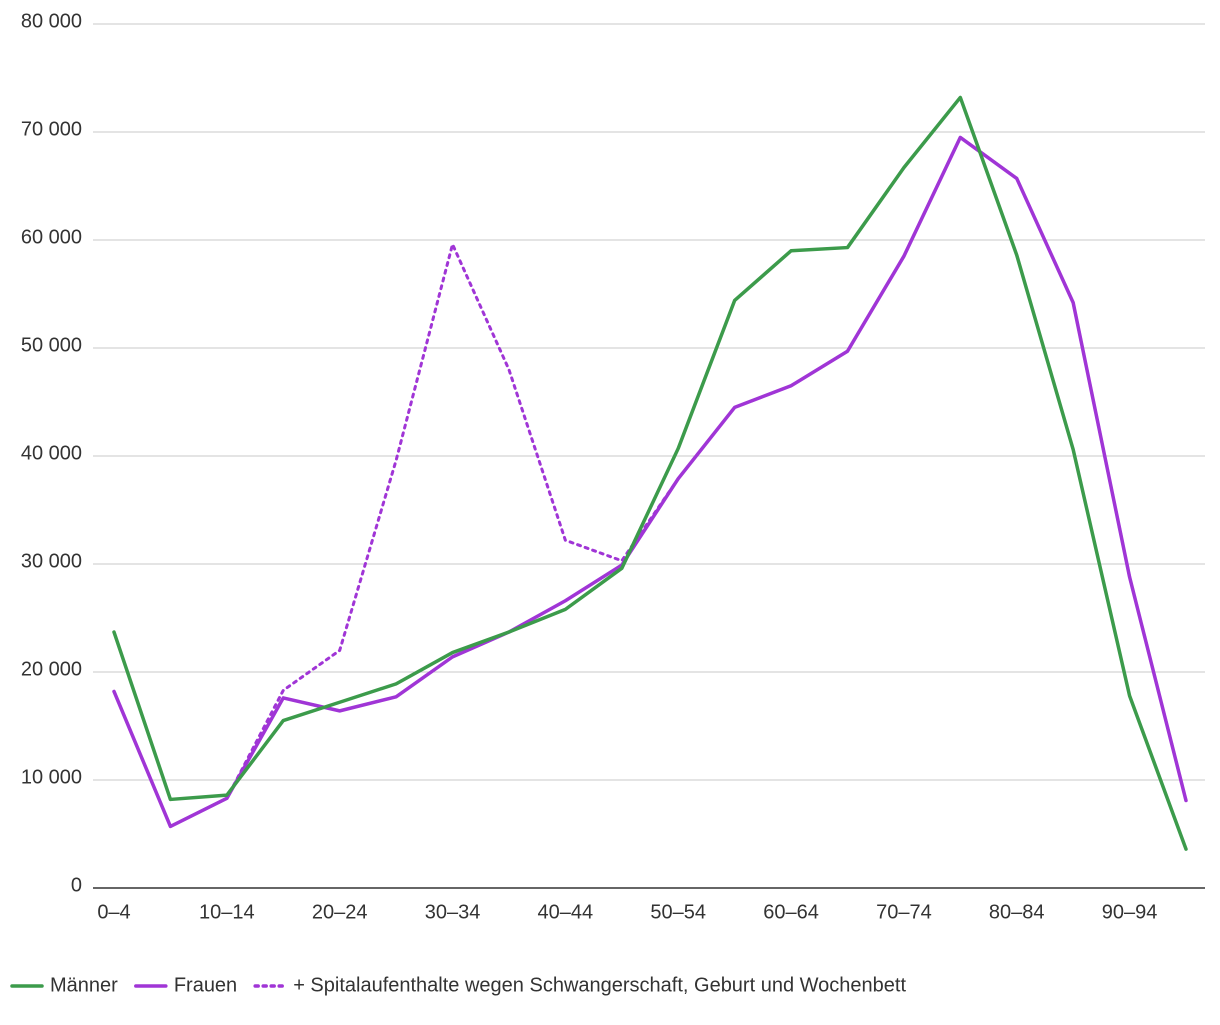 The width and height of the screenshot is (1220, 1025). I want to click on y-tick-label: 40 000, so click(51, 453).